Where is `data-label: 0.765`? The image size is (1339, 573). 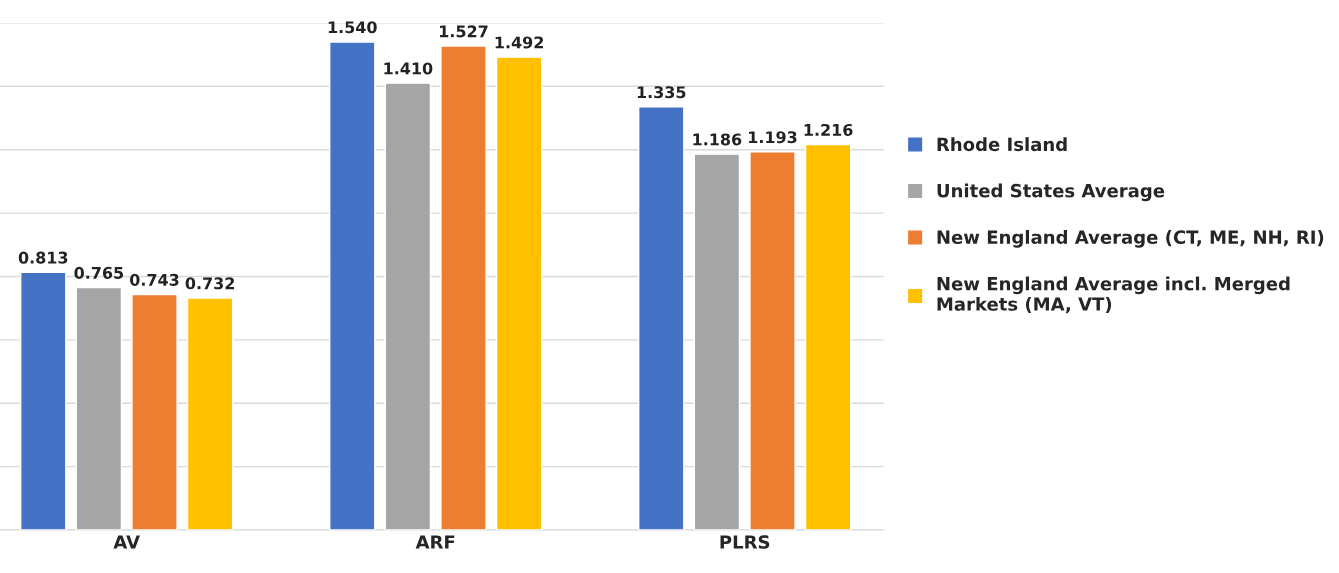
data-label: 0.765 is located at coordinates (99, 272).